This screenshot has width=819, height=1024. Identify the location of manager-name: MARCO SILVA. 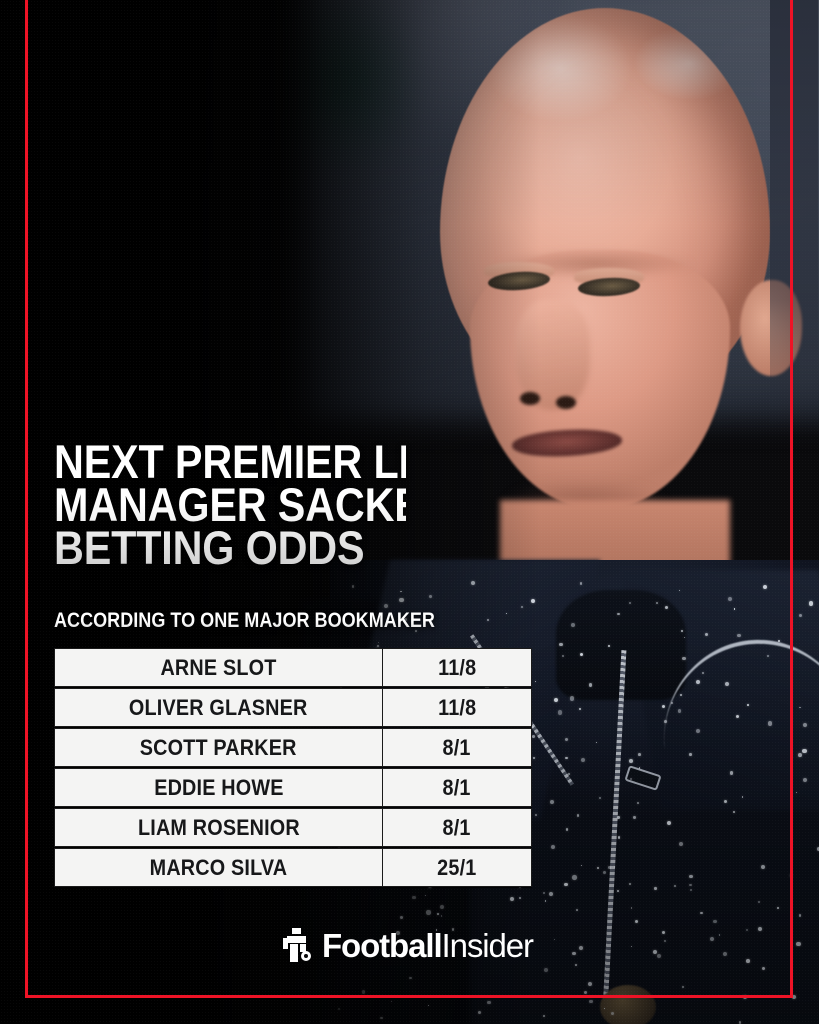
(218, 867).